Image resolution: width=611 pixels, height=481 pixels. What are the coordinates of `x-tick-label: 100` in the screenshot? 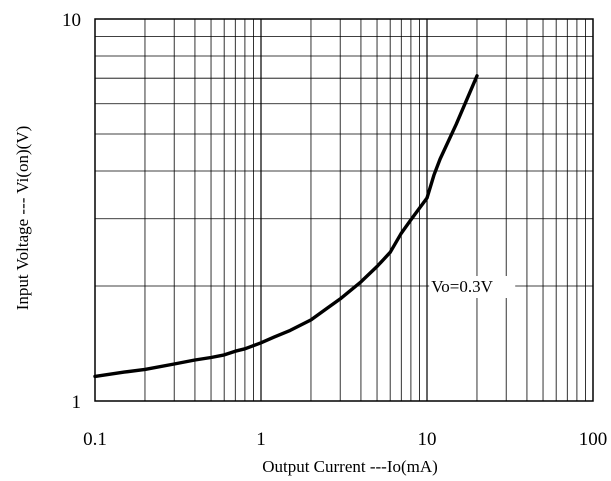 It's located at (593, 439).